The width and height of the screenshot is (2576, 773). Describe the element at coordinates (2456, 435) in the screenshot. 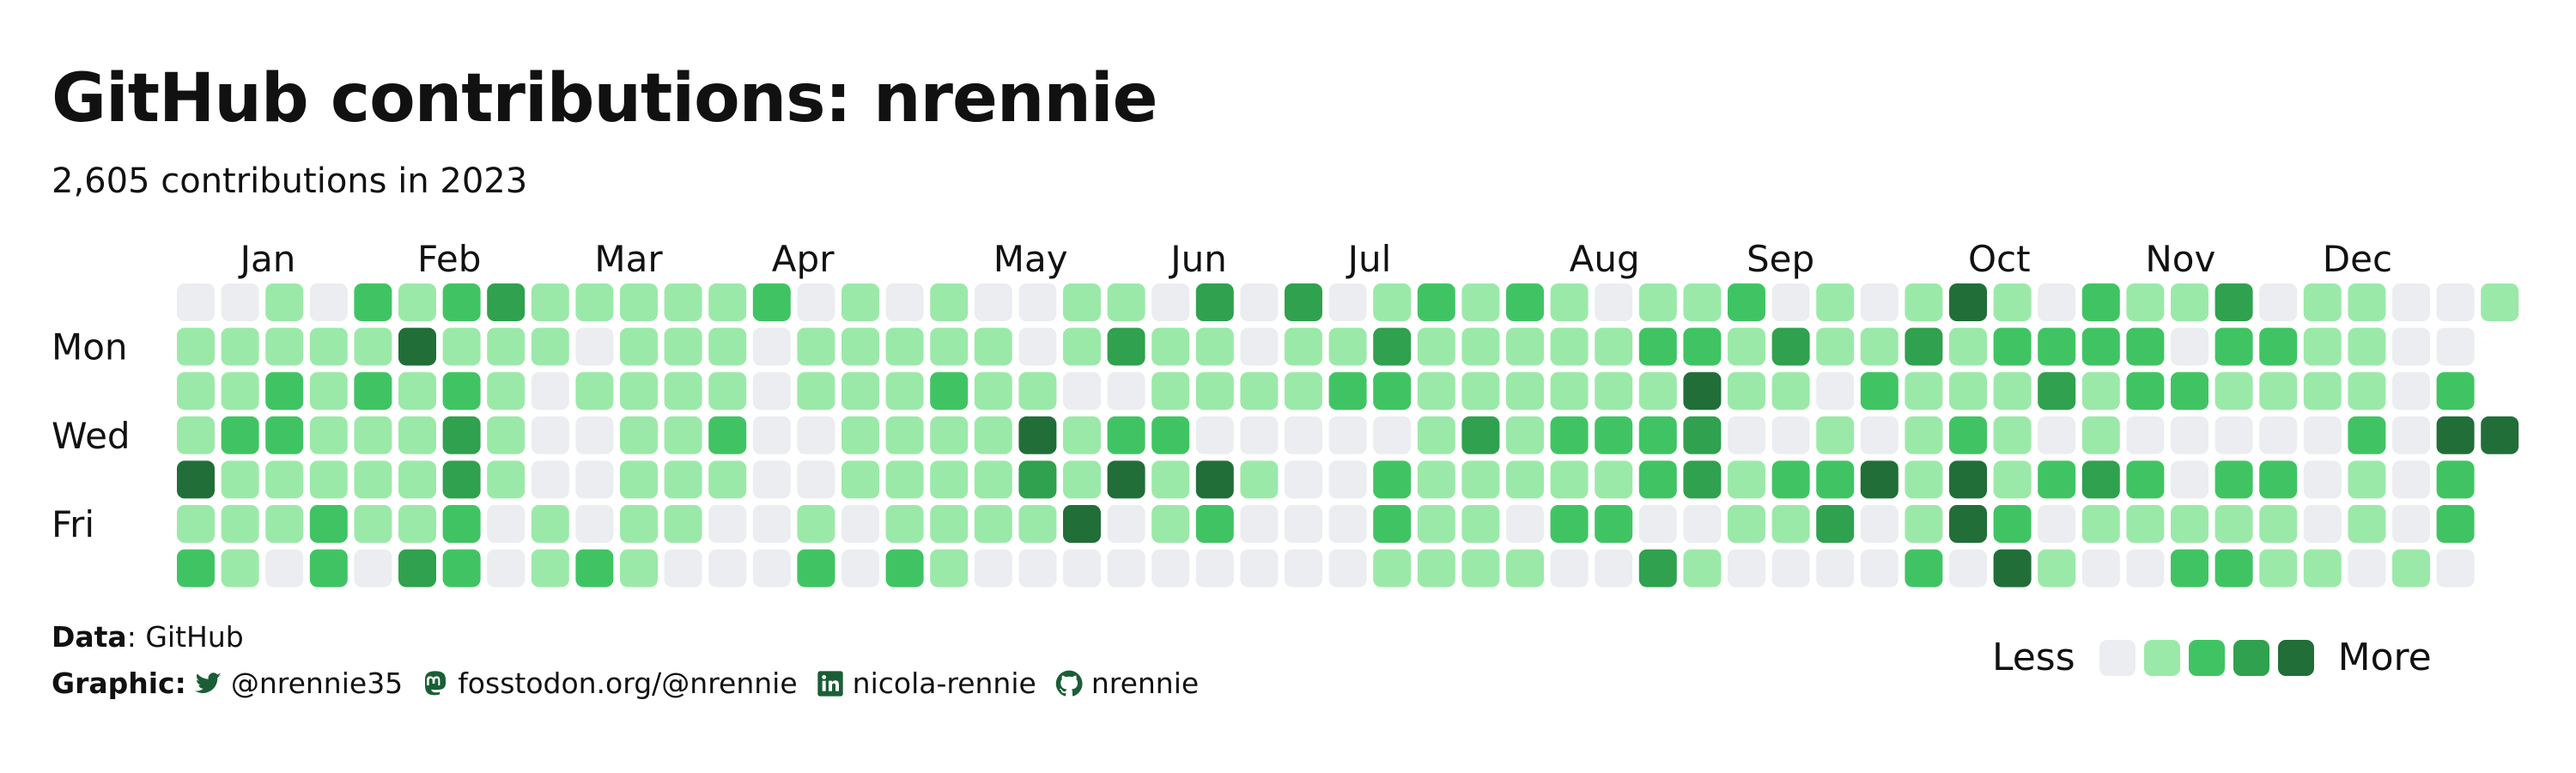

I see `day-cell-w51-d3` at that location.